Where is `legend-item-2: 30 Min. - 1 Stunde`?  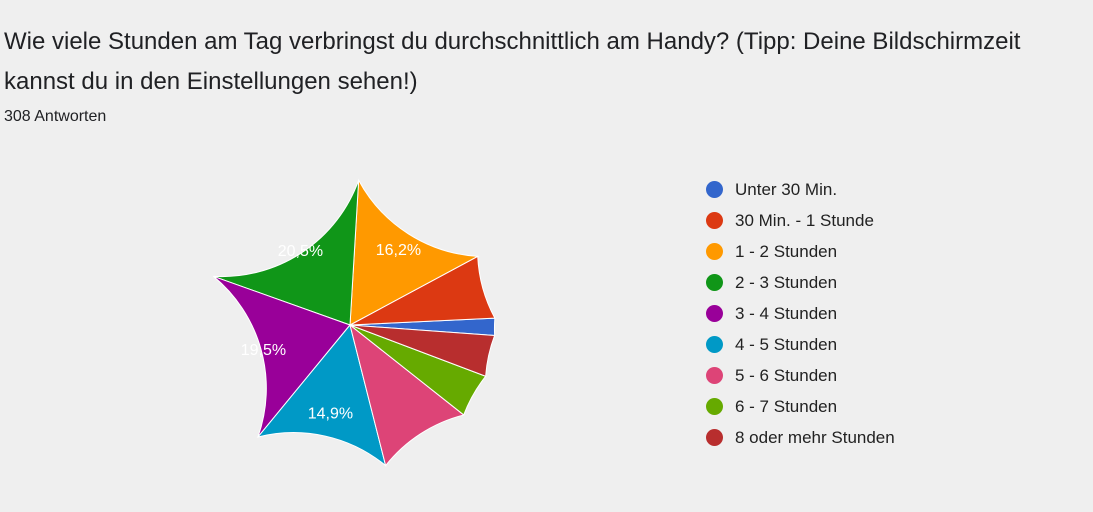 legend-item-2: 30 Min. - 1 Stunde is located at coordinates (800, 220).